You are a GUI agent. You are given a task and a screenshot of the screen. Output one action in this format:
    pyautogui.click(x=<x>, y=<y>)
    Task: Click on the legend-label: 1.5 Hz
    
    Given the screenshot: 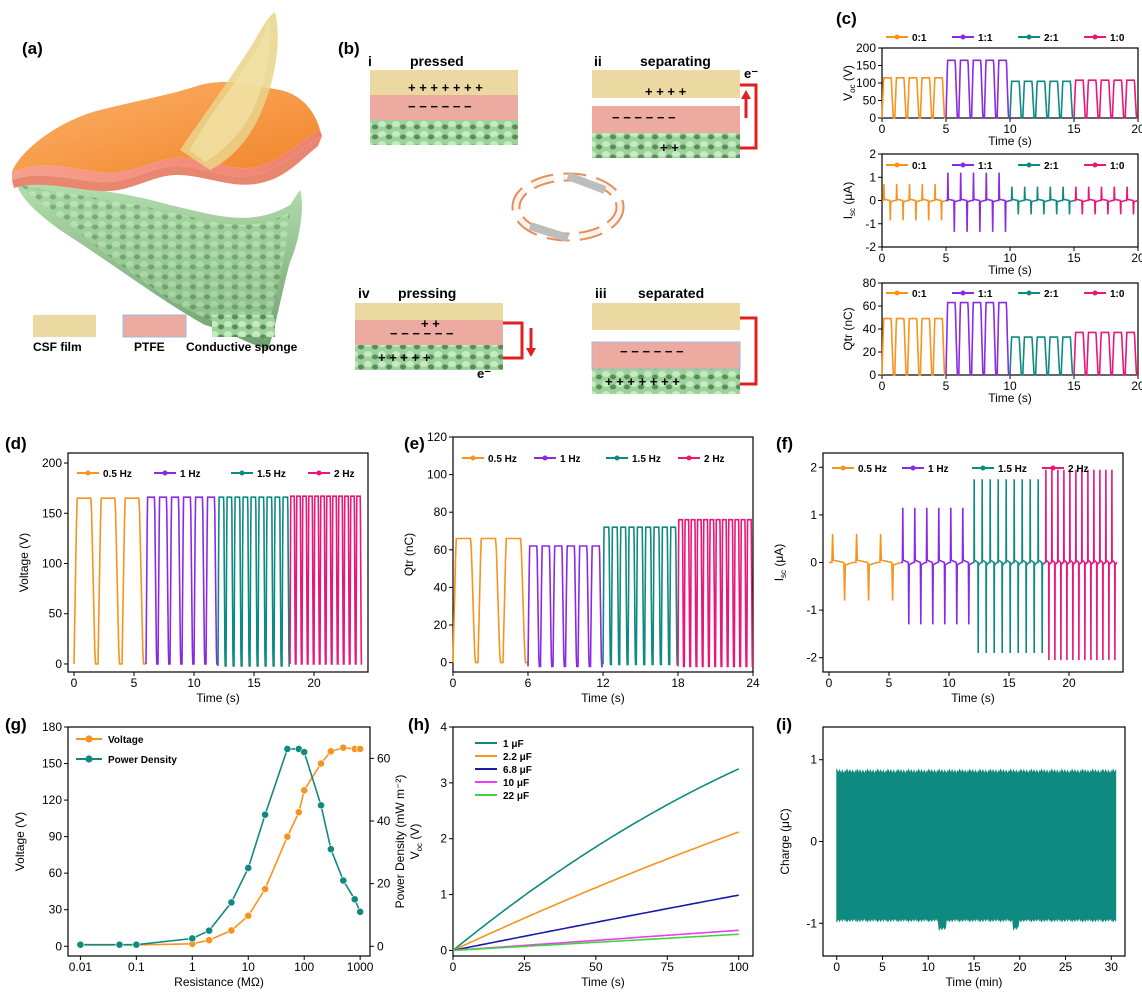 What is the action you would take?
    pyautogui.click(x=271, y=474)
    